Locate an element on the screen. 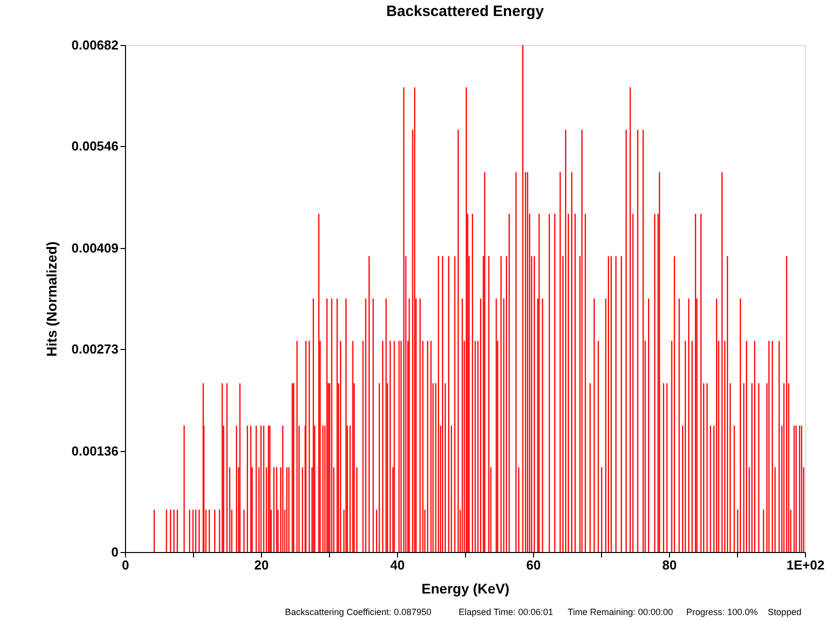 This screenshot has height=621, width=826. text: Elapsed Time: 00:06:01 is located at coordinates (506, 612).